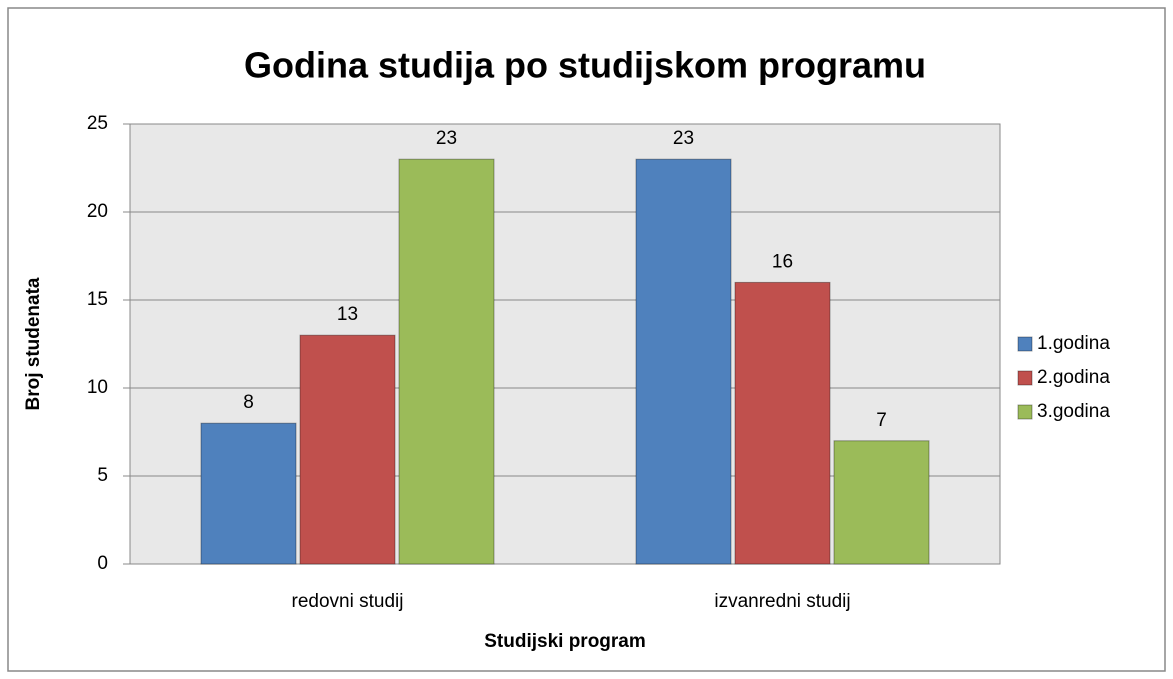  What do you see at coordinates (348, 601) in the screenshot?
I see `x-tick-label: redovni studij` at bounding box center [348, 601].